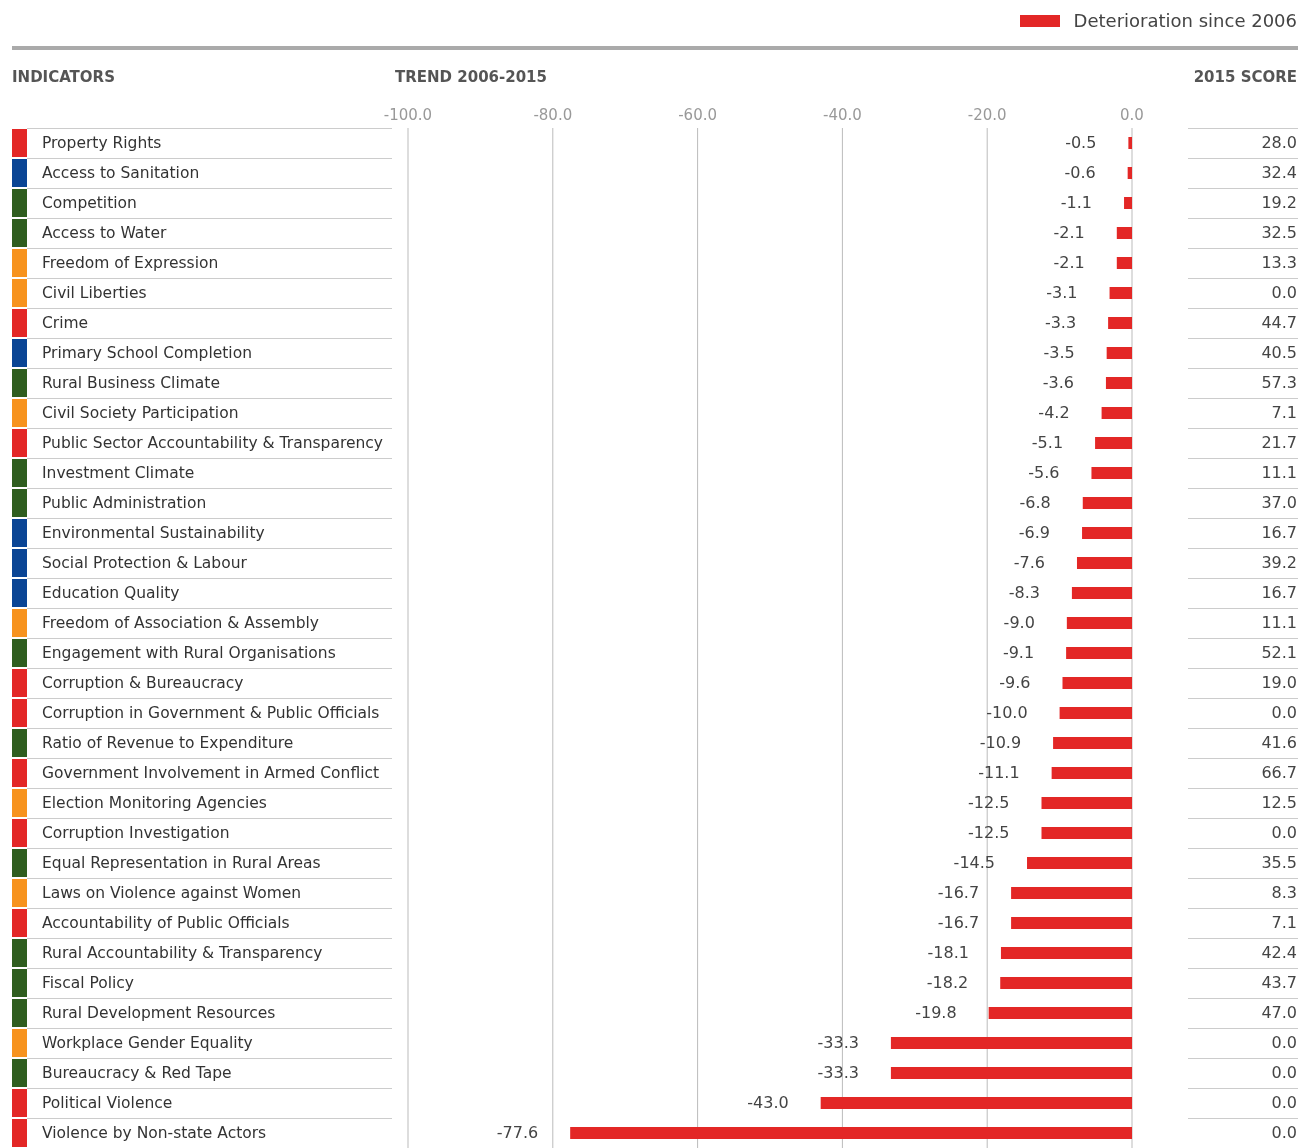  I want to click on y-tick-label: Political Violence, so click(107, 1103).